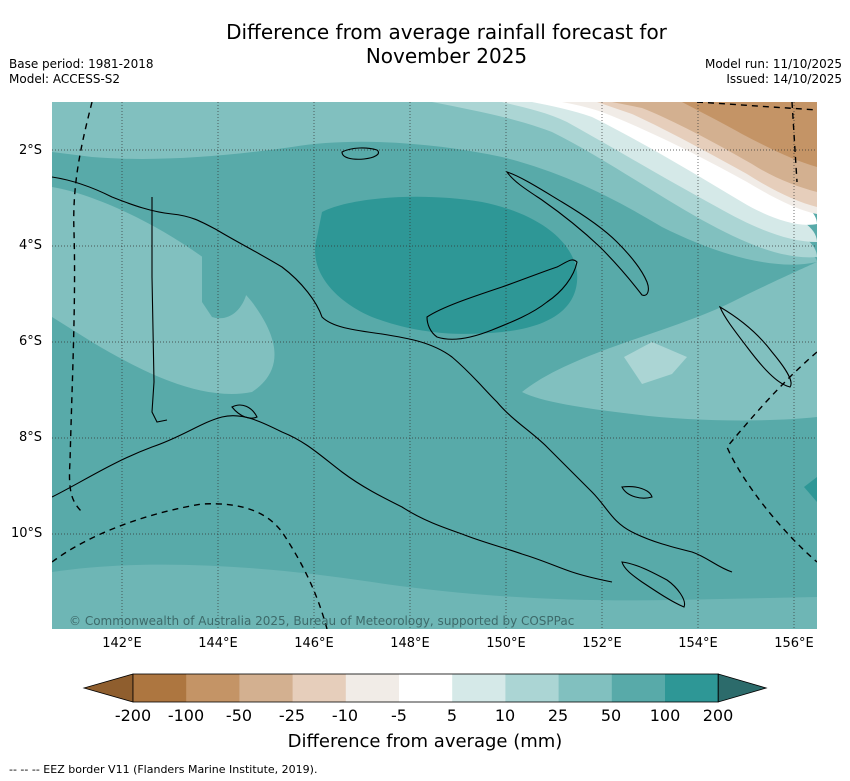  What do you see at coordinates (399, 715) in the screenshot?
I see `colorbar-tick: -5` at bounding box center [399, 715].